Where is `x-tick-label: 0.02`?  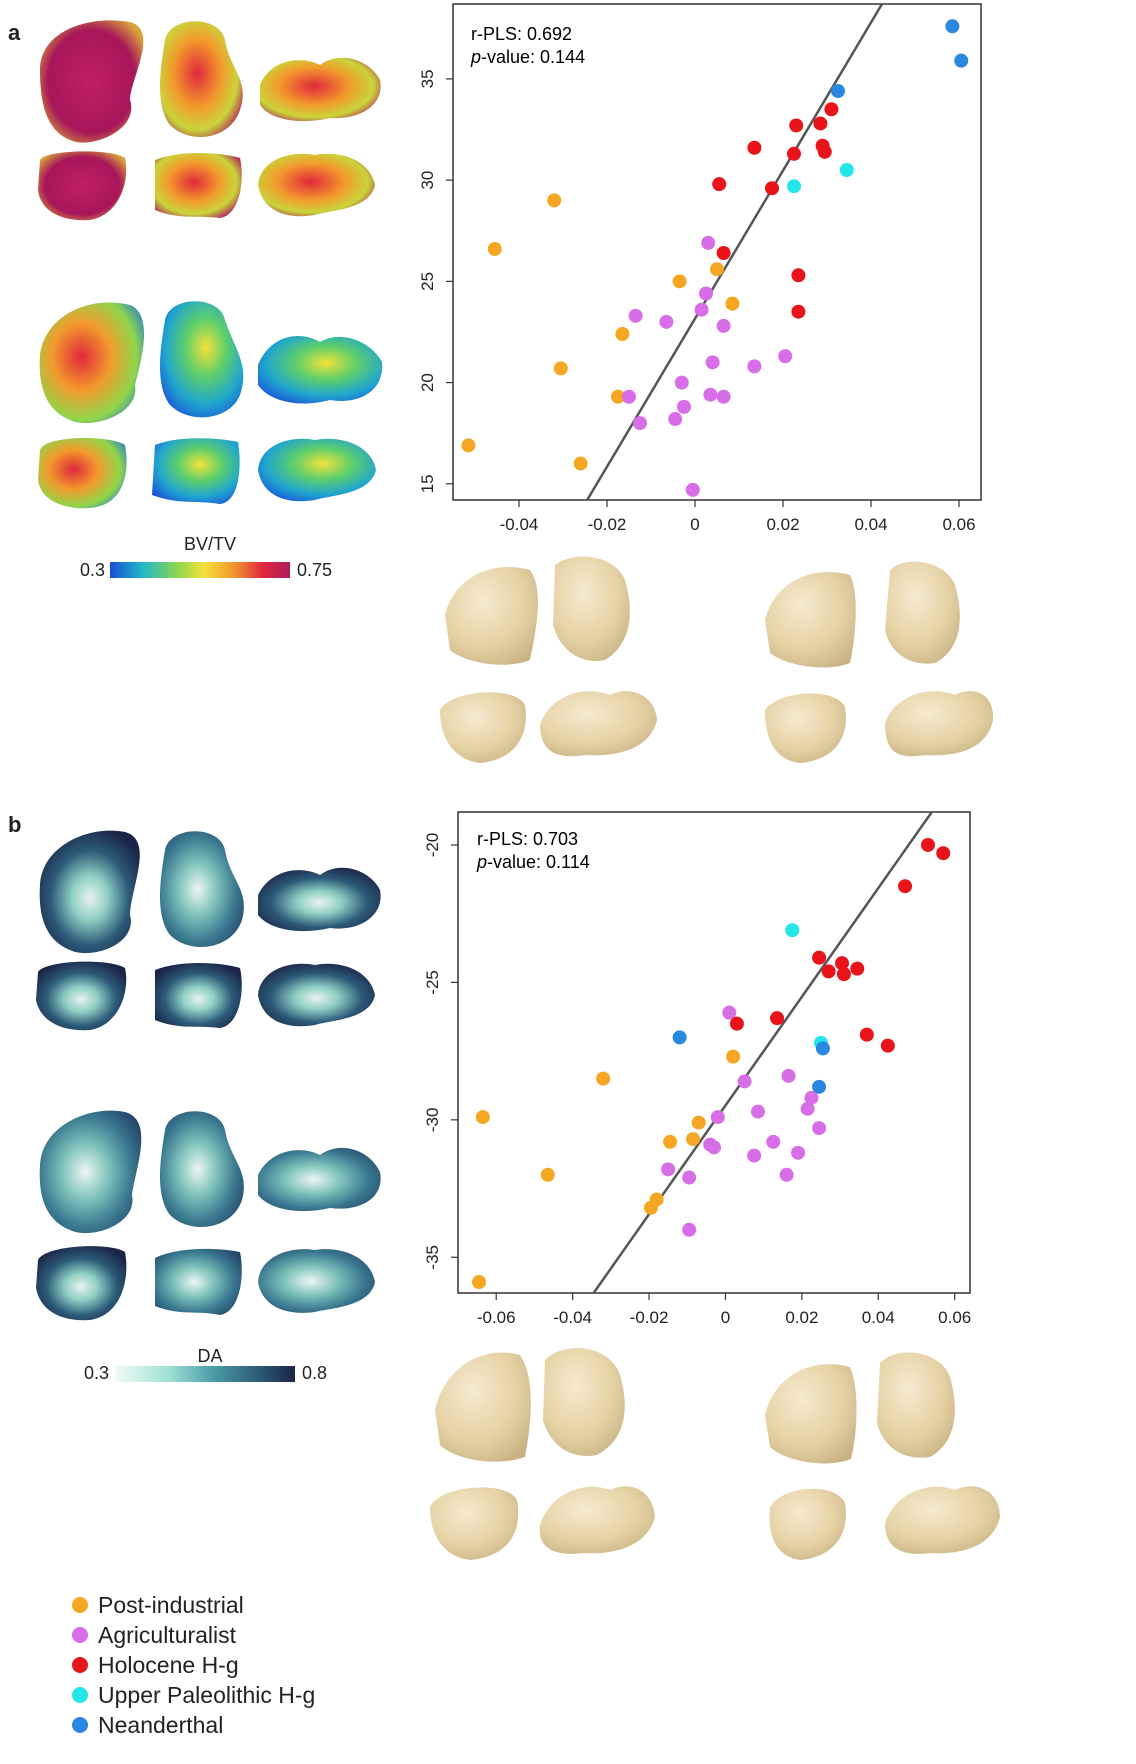 x-tick-label: 0.02 is located at coordinates (801, 1317).